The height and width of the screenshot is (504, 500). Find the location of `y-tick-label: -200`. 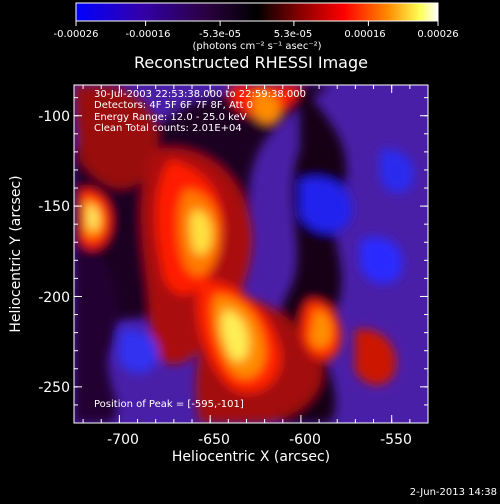

y-tick-label: -200 is located at coordinates (54, 298).